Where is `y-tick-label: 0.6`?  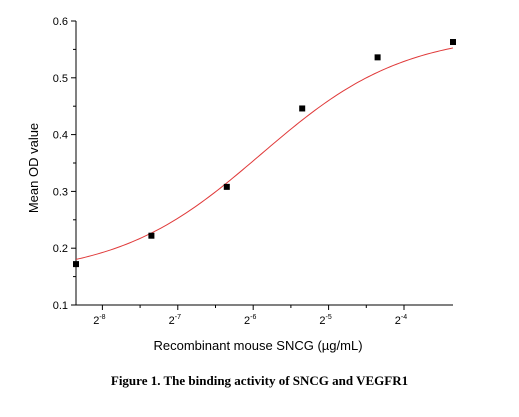 y-tick-label: 0.6 is located at coordinates (60, 22).